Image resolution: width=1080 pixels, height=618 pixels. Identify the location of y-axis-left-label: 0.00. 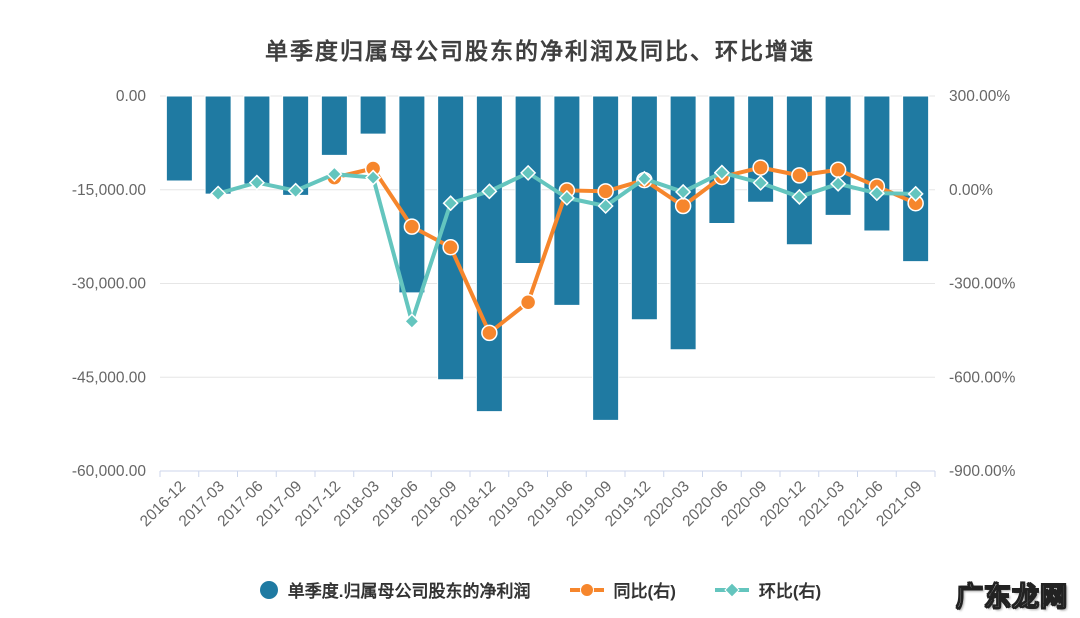
(131, 96).